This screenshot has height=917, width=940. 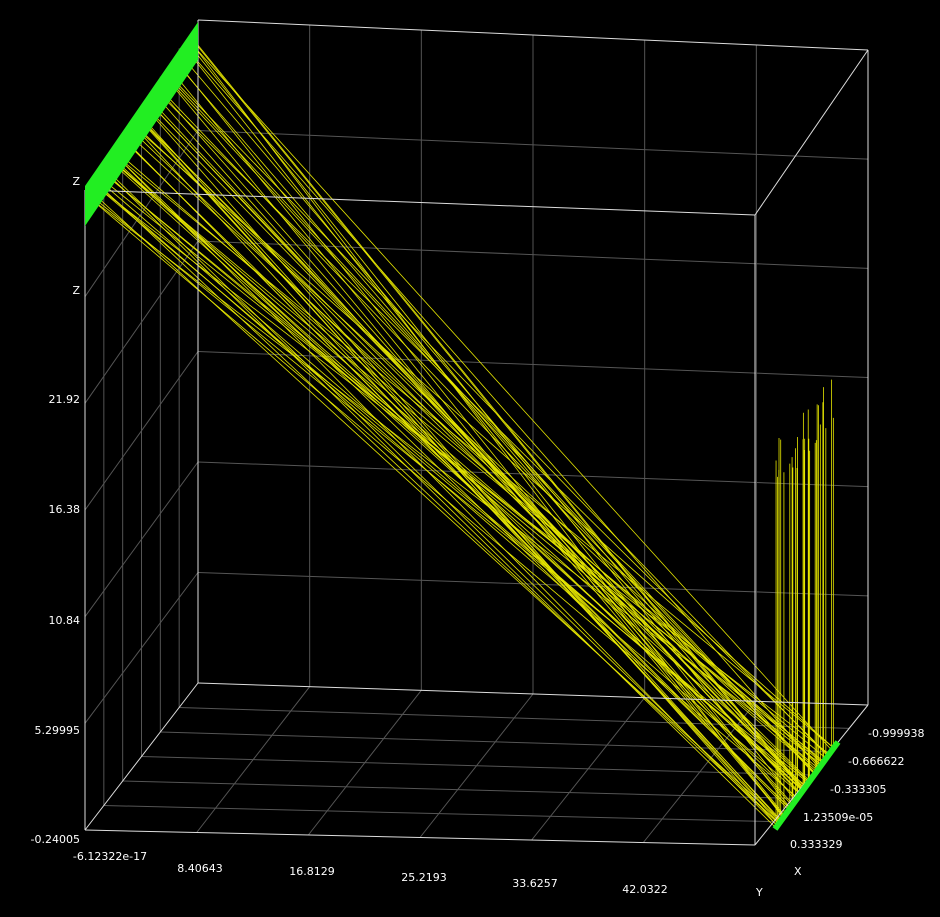 I want to click on x-tick-label: 25.2193, so click(x=424, y=877).